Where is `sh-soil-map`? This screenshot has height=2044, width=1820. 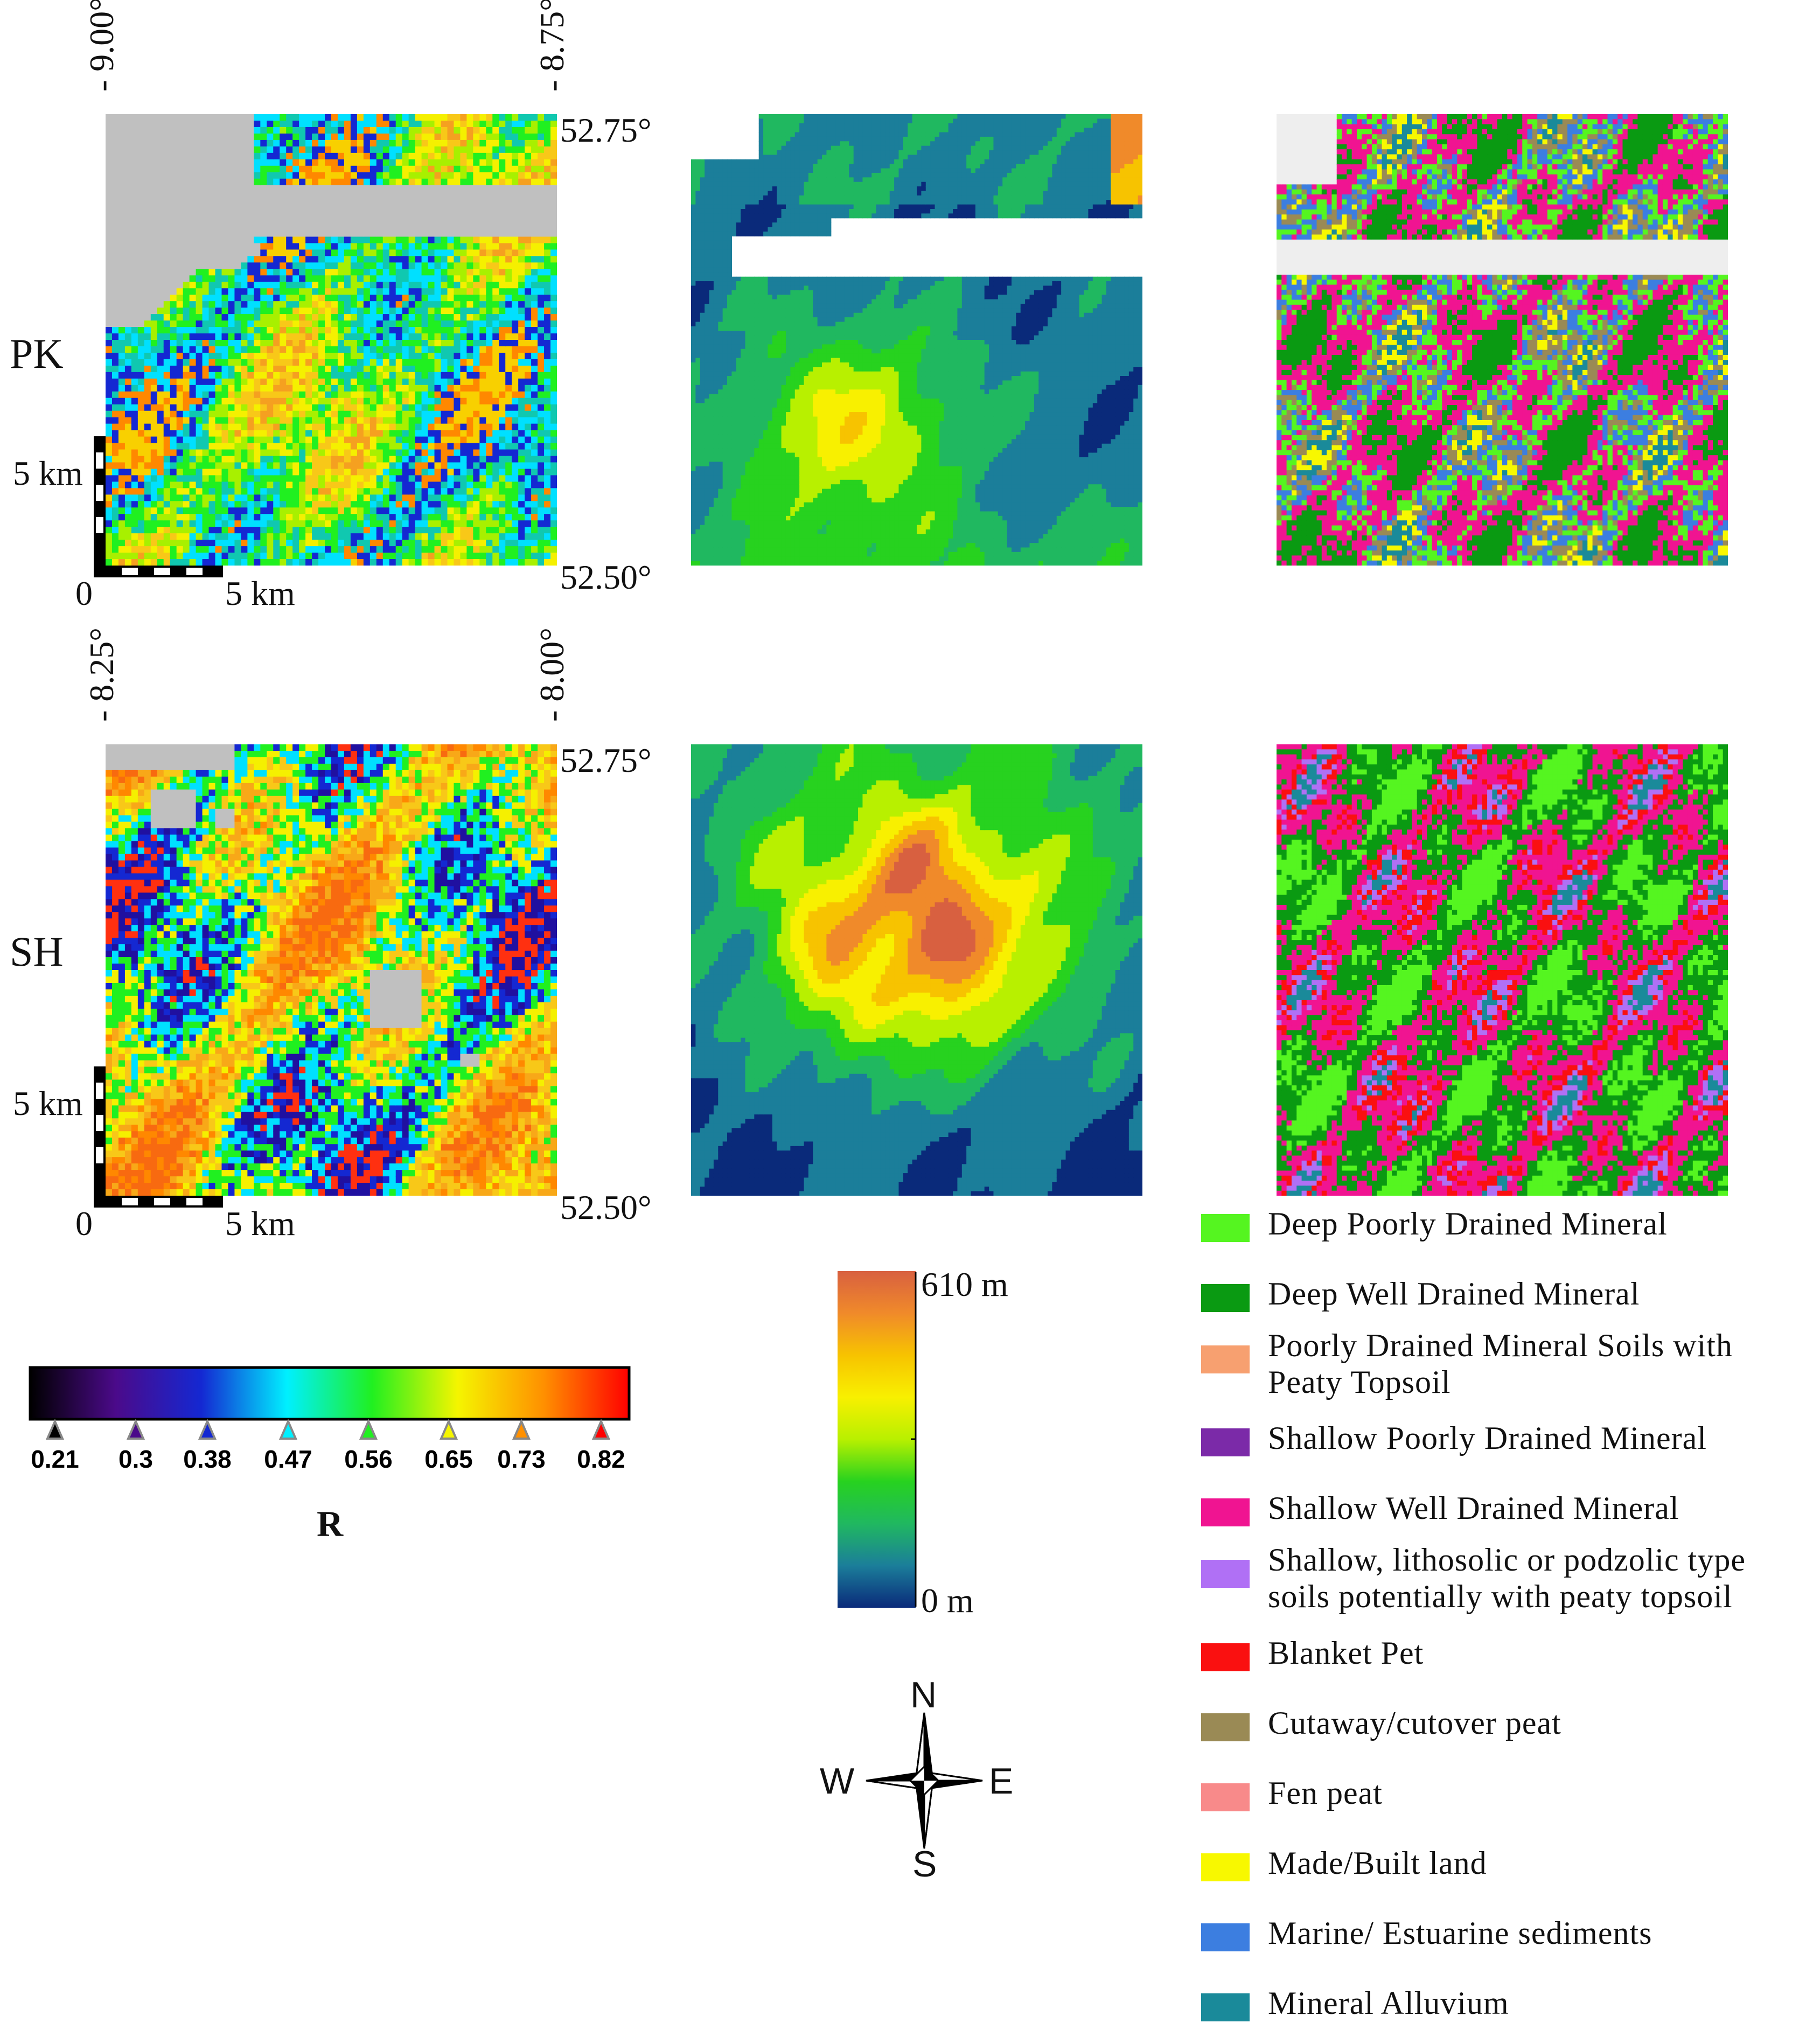
sh-soil-map is located at coordinates (1502, 970).